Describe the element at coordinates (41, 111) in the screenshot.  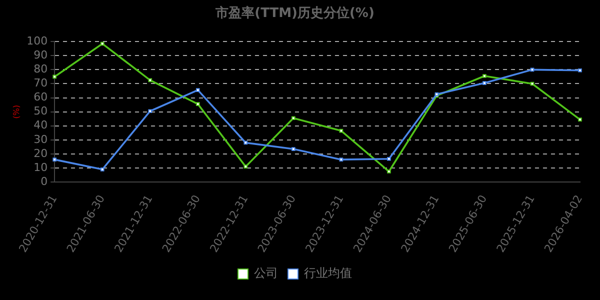
I see `y-tick-label: 50` at that location.